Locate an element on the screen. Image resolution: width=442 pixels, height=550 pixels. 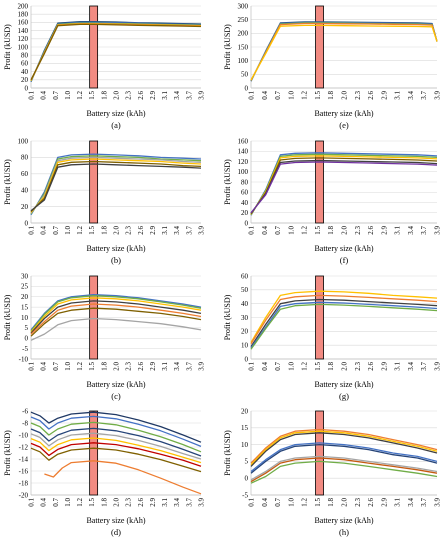
y-tick-label: 10 is located at coordinates (245, 445).